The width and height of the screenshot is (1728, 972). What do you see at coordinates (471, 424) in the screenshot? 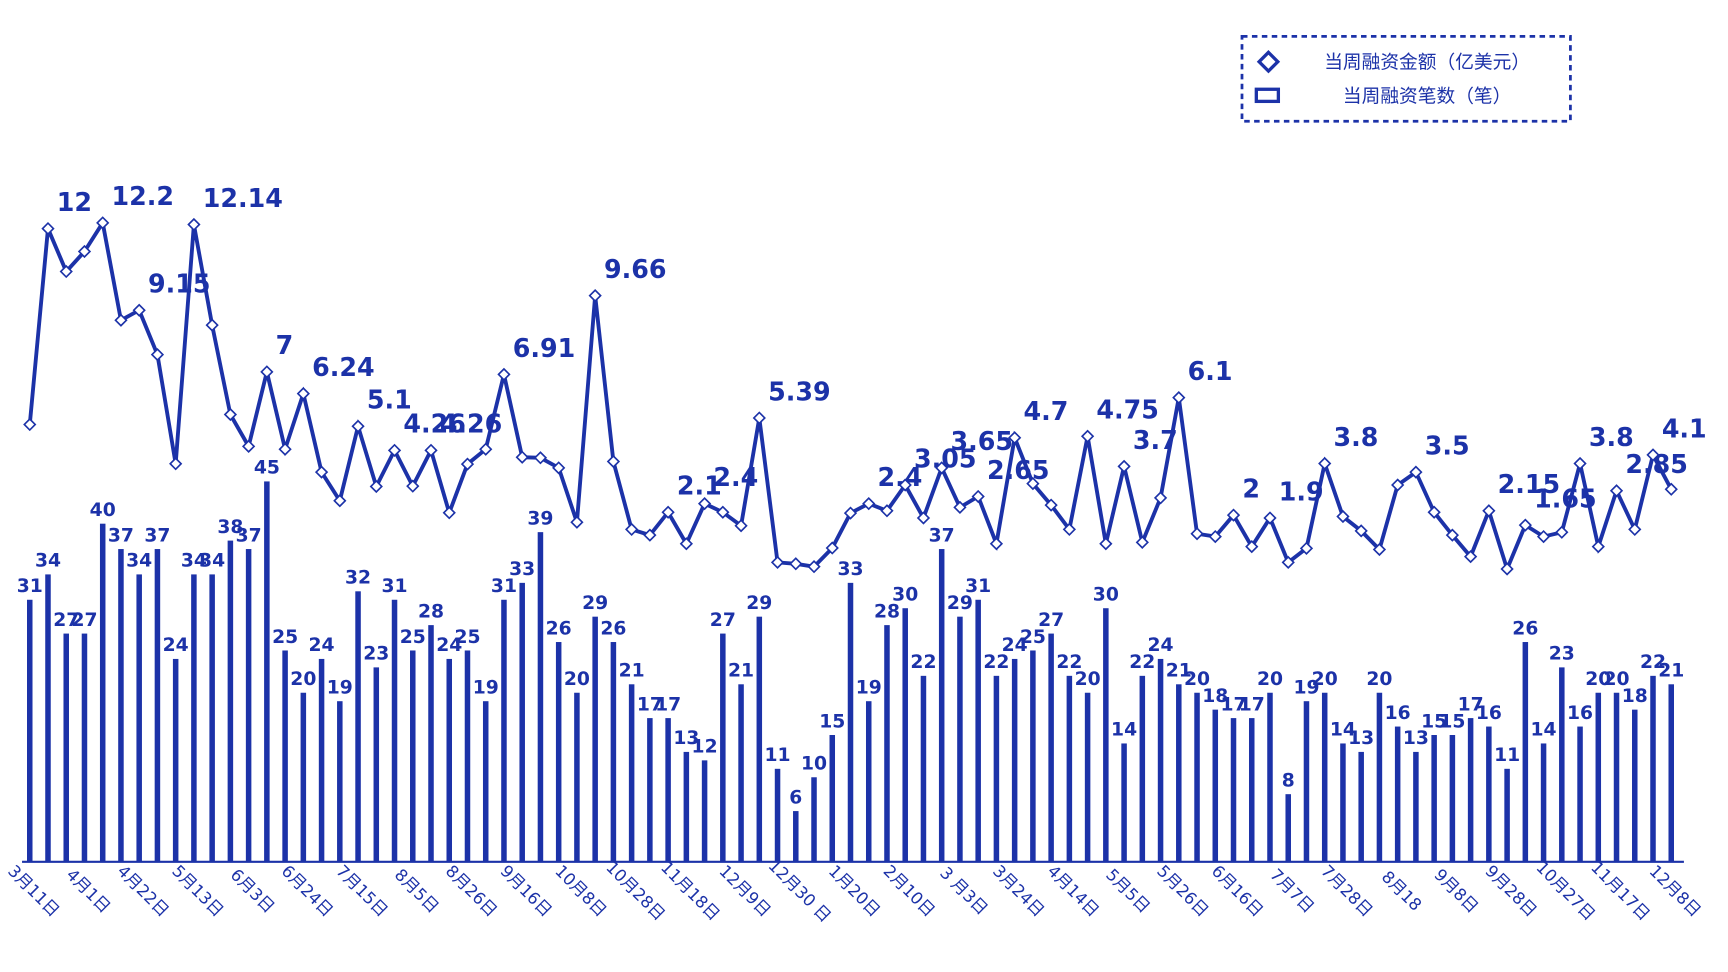
I see `line-value-label: 4.26` at bounding box center [471, 424].